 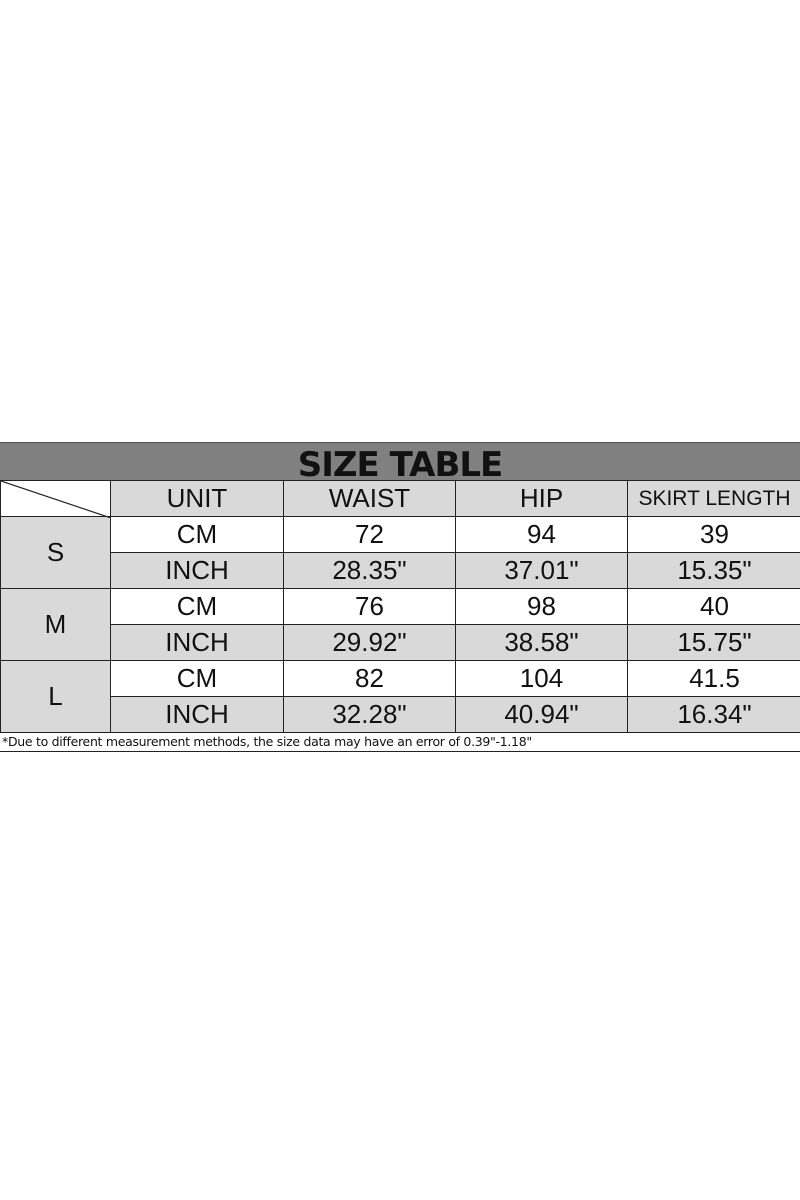 I want to click on header-skirt-length: SKIRT LENGTH, so click(x=713, y=498).